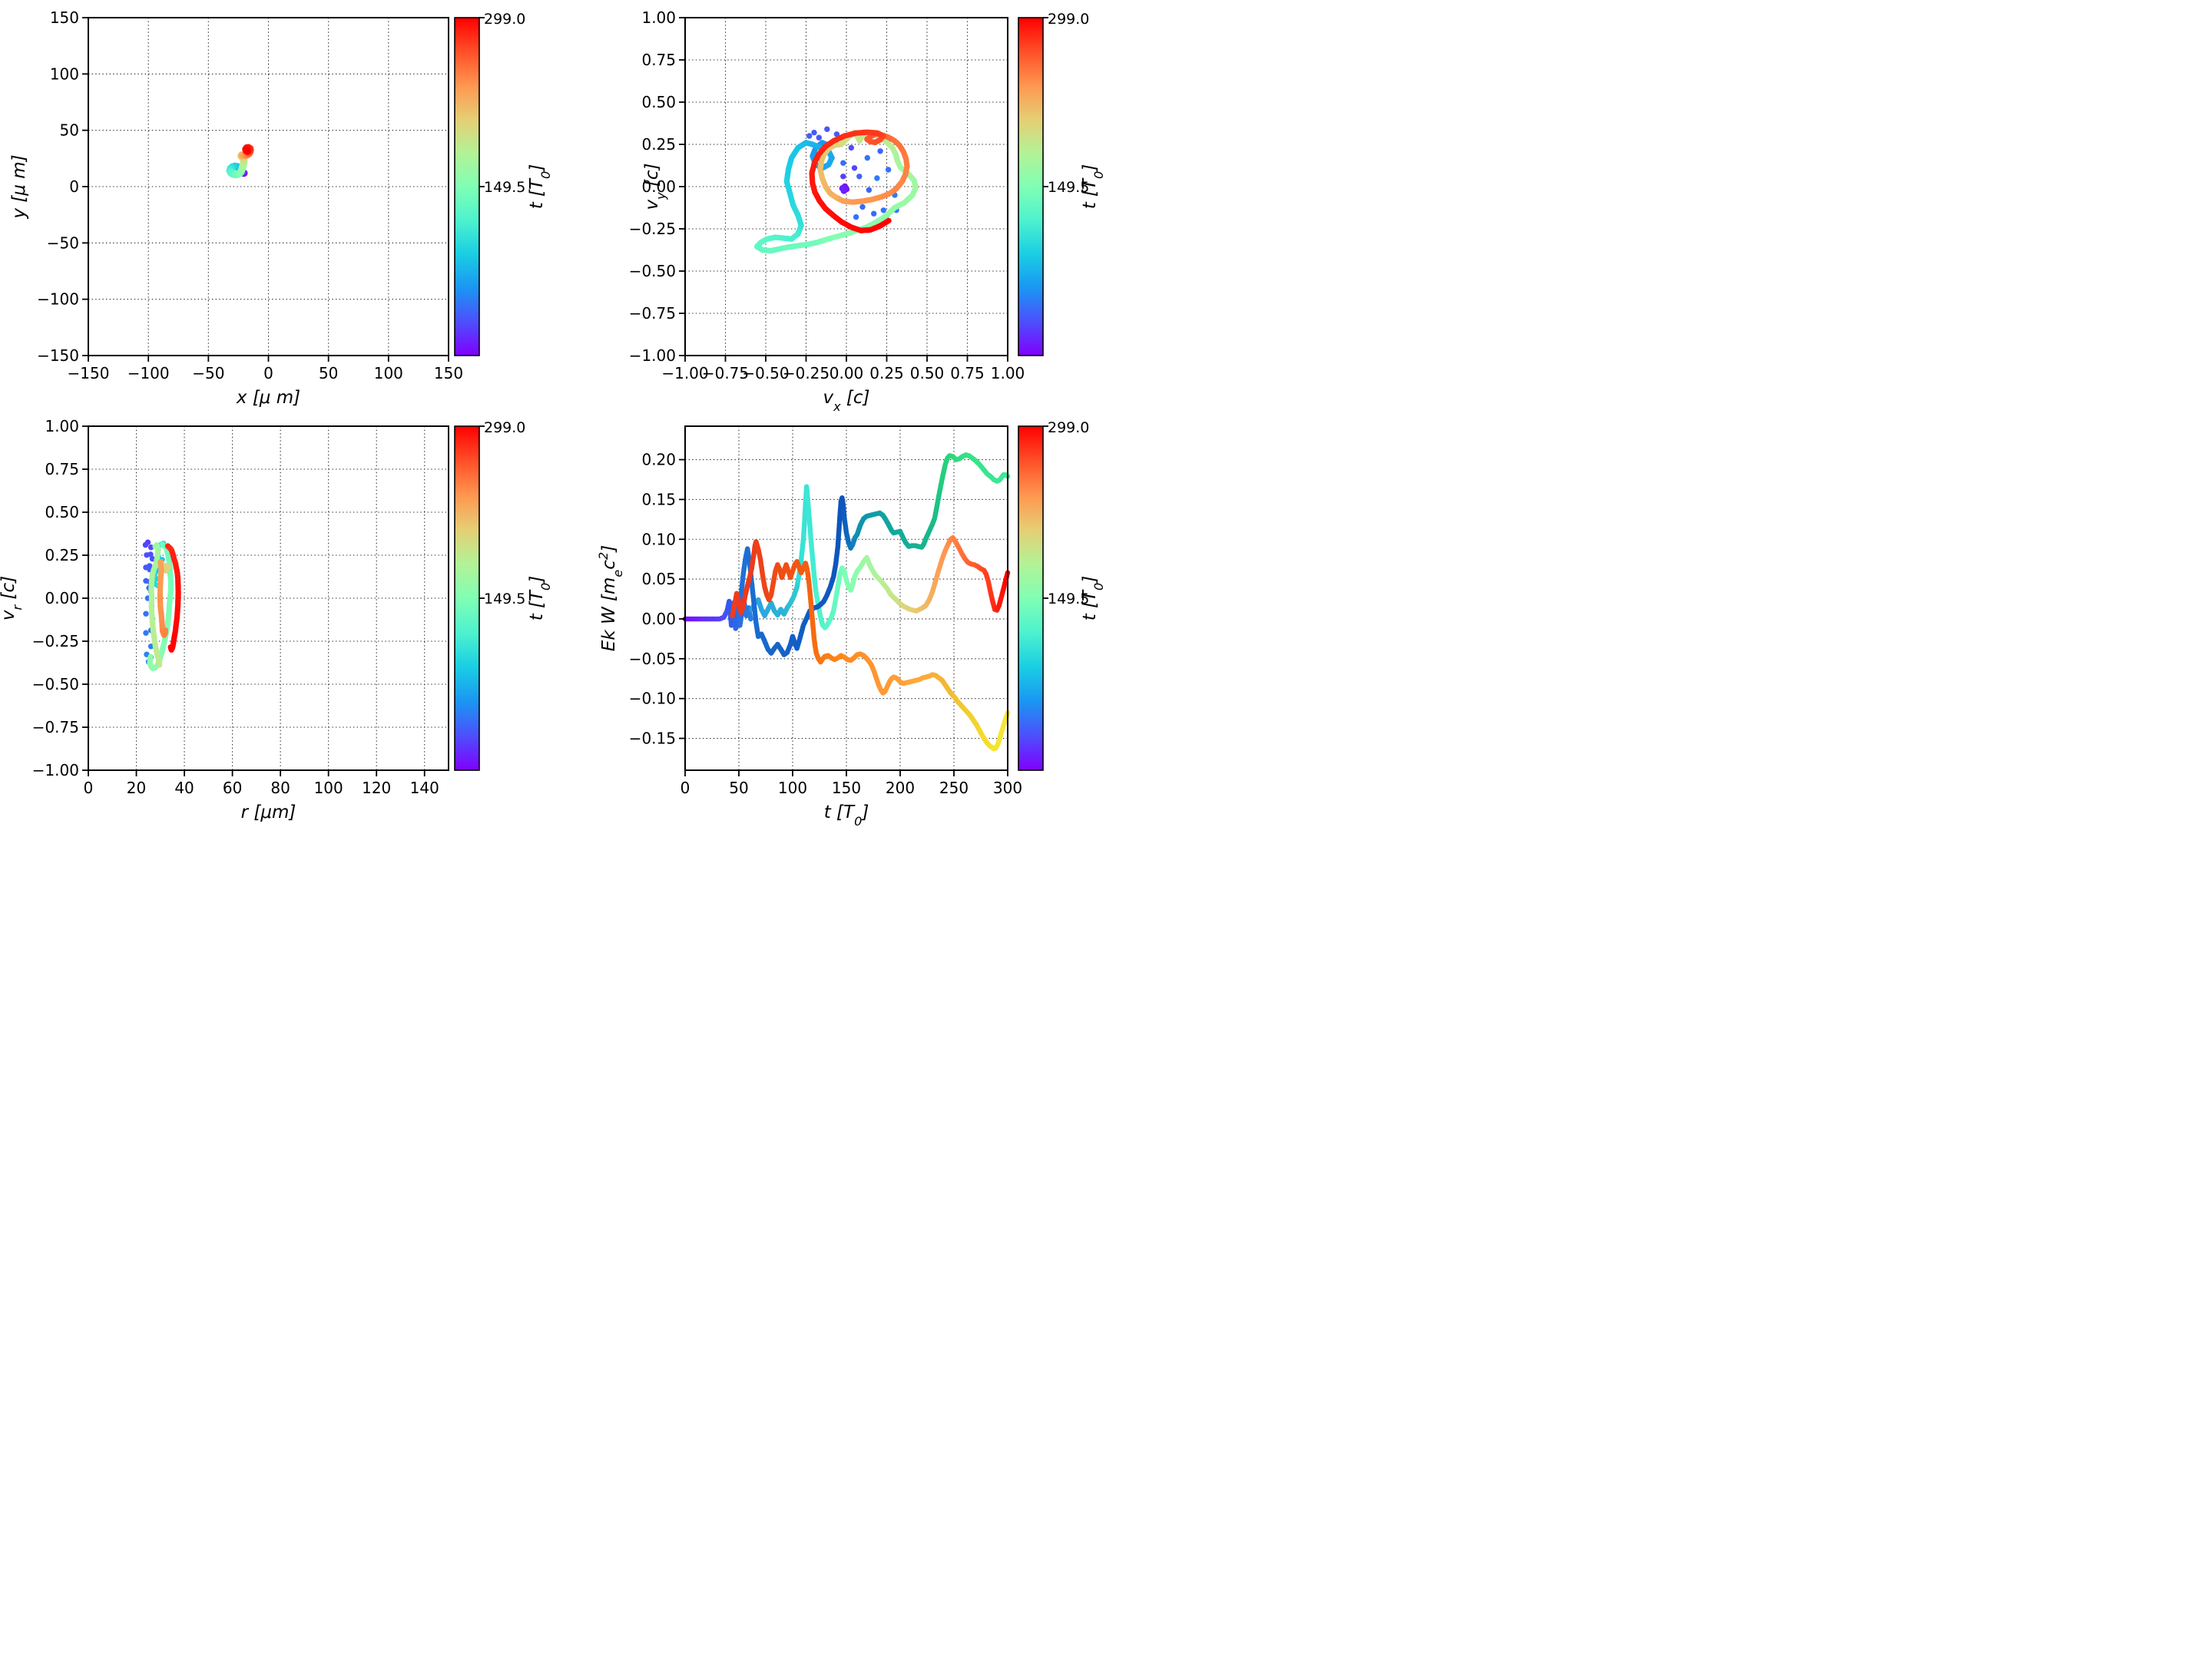 The width and height of the screenshot is (2212, 1671). What do you see at coordinates (807, 373) in the screenshot?
I see `xtick-label: −0.25` at bounding box center [807, 373].